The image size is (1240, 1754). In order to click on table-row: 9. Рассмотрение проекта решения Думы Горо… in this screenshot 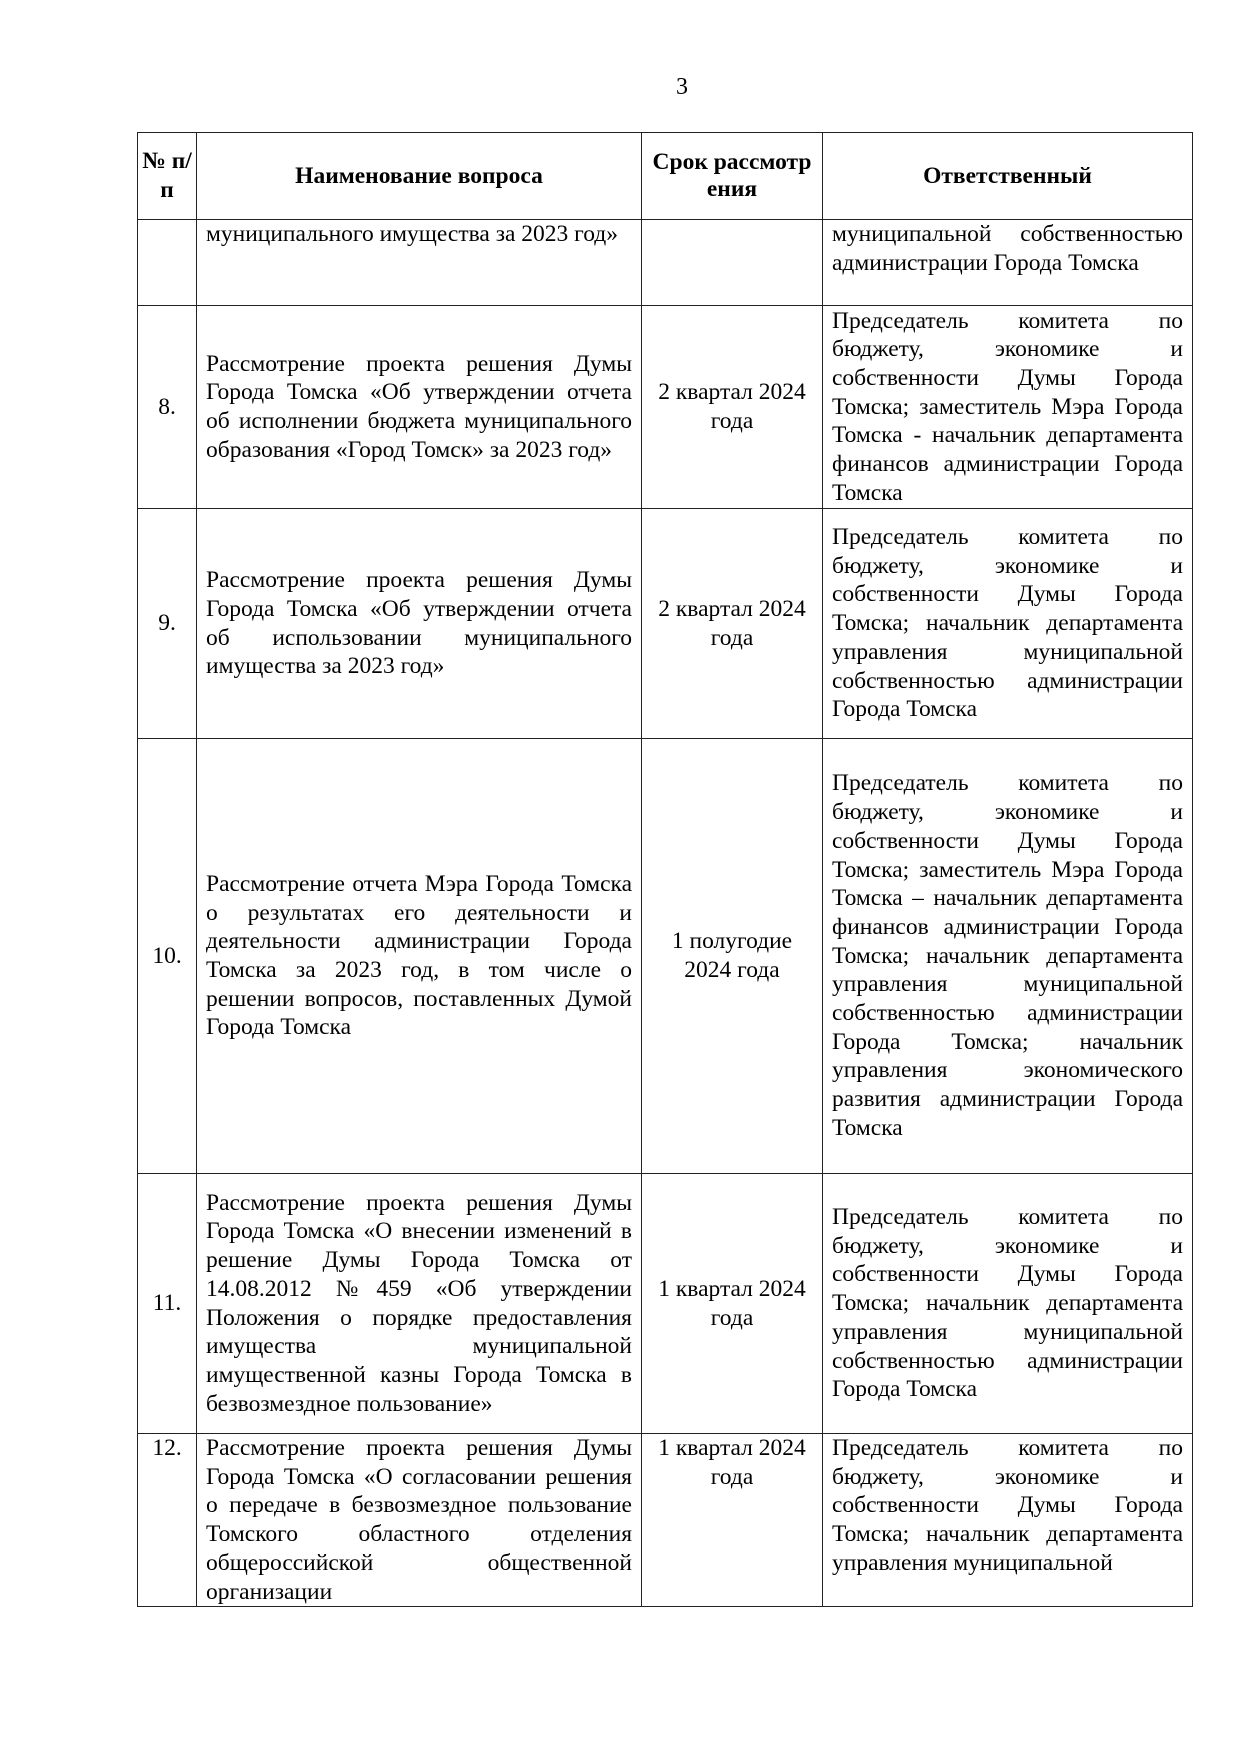, I will do `click(665, 623)`.